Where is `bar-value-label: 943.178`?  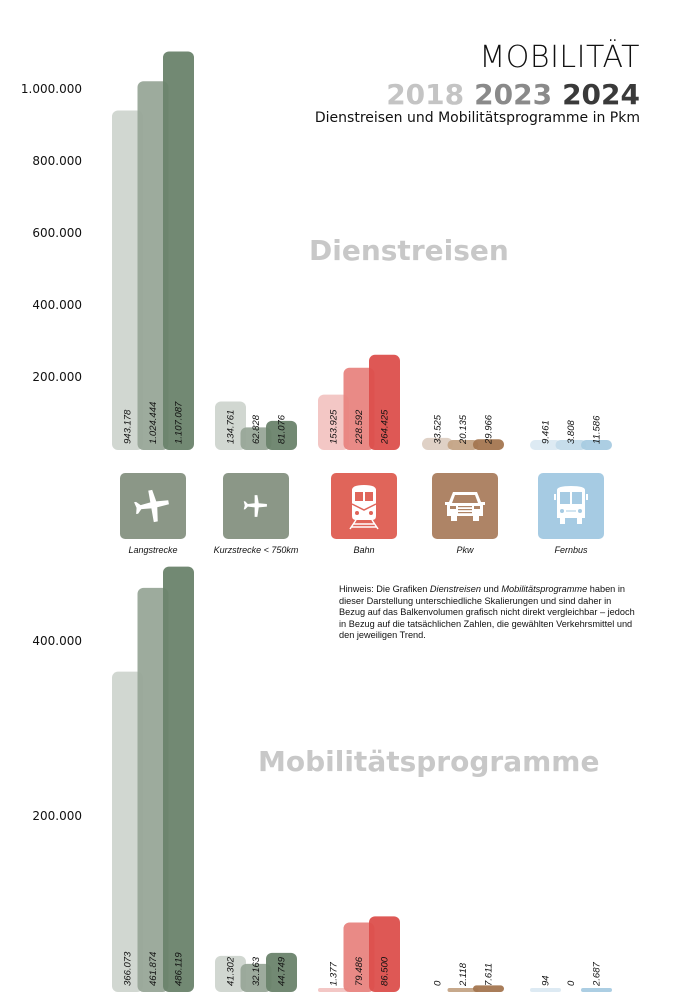 bar-value-label: 943.178 is located at coordinates (128, 426).